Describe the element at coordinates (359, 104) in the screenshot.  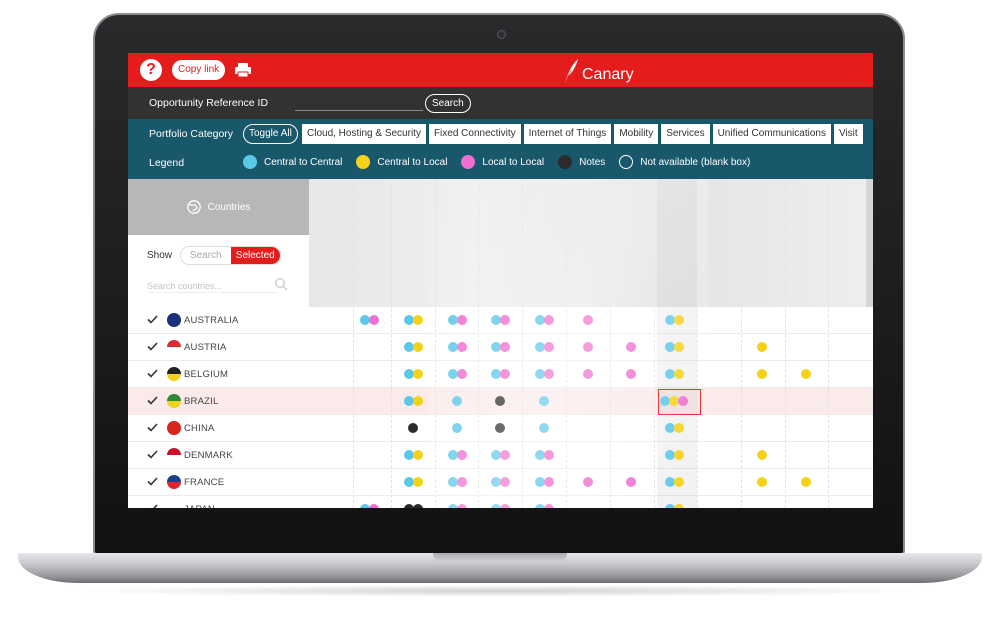
I see `reference-id-input` at that location.